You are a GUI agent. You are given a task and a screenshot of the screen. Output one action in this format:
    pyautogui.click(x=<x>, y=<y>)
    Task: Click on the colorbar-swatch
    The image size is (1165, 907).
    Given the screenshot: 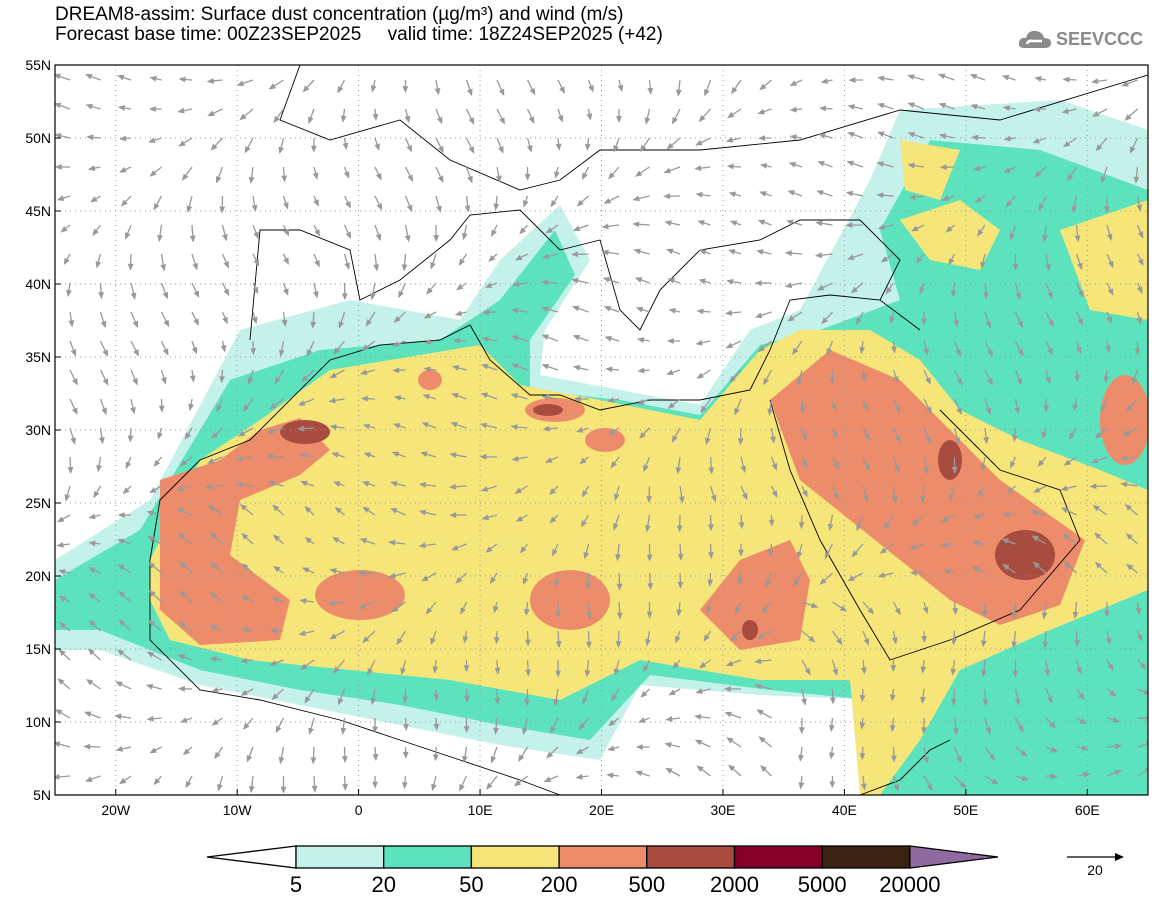 What is the action you would take?
    pyautogui.click(x=691, y=857)
    